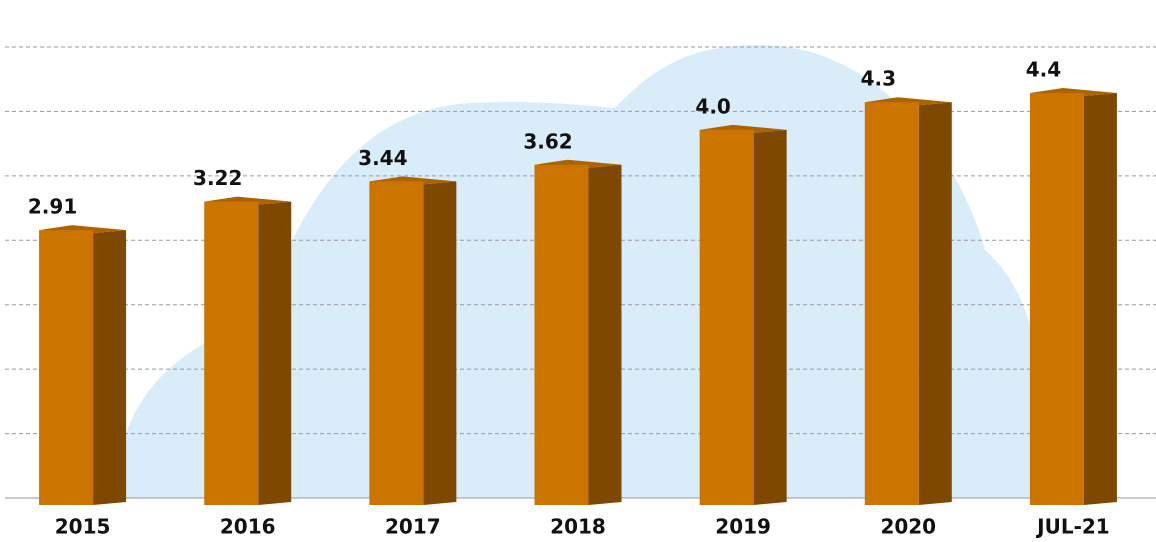 This screenshot has height=542, width=1156. Describe the element at coordinates (712, 106) in the screenshot. I see `value-label: 4.0` at that location.